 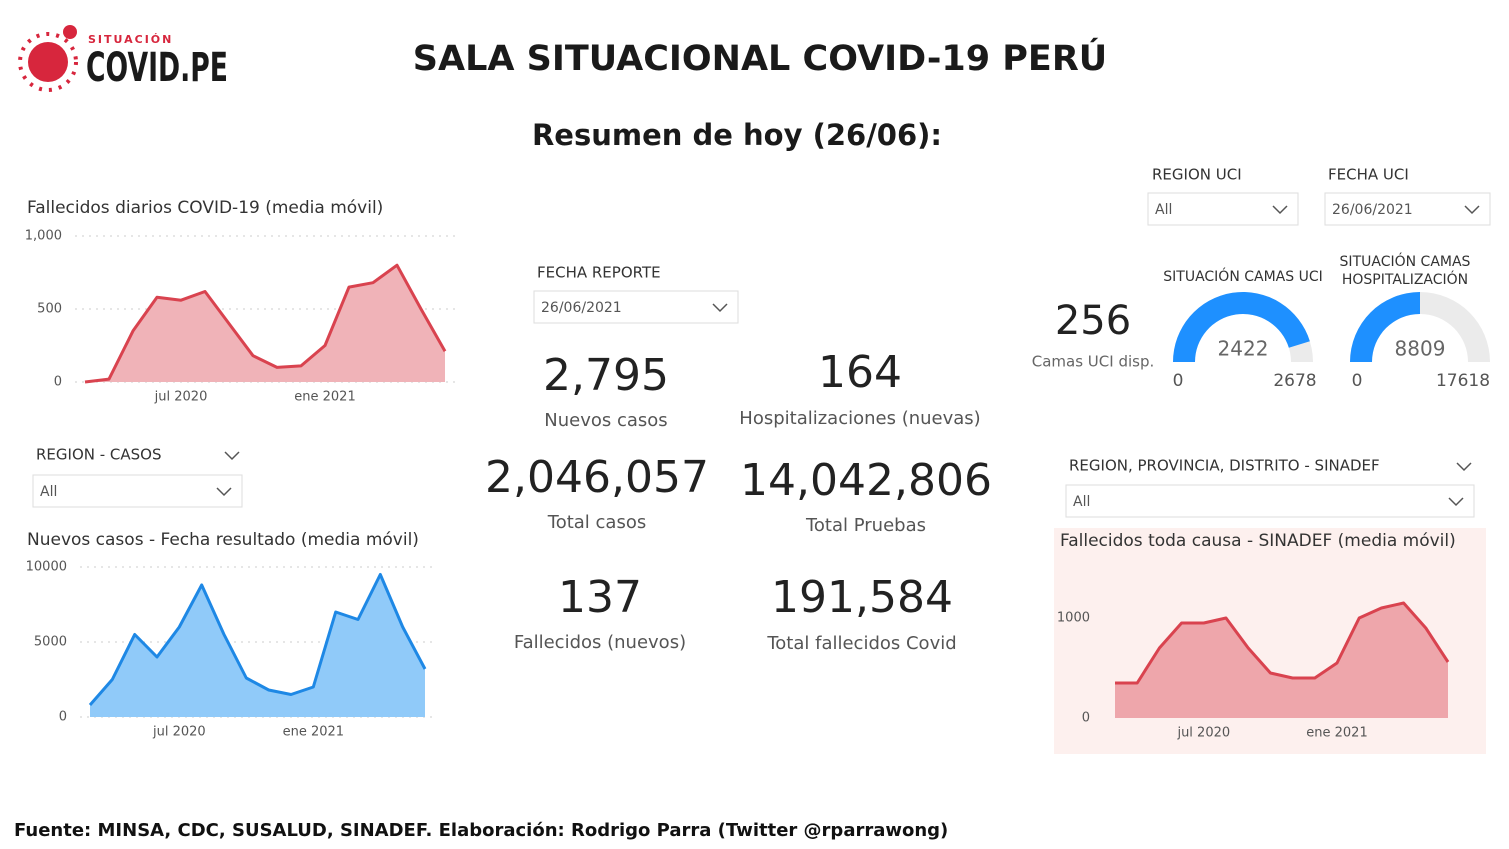 What do you see at coordinates (861, 643) in the screenshot?
I see `kpi-label: Total fallecidos Covid` at bounding box center [861, 643].